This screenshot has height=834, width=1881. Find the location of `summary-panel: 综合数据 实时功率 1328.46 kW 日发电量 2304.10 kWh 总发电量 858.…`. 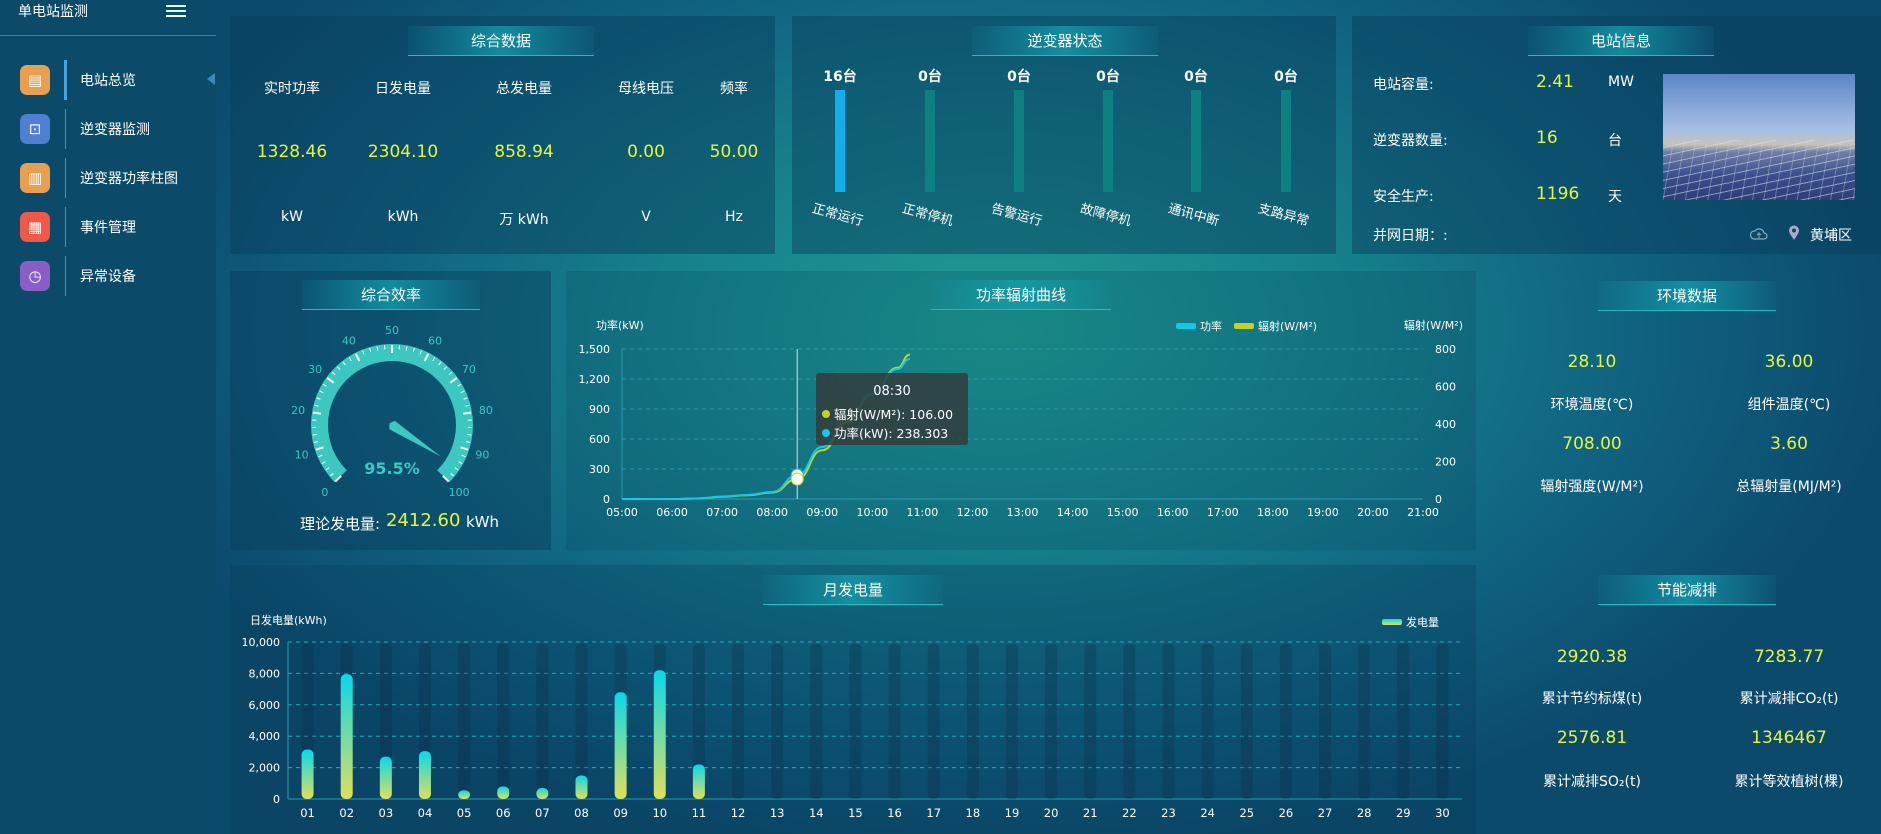

summary-panel: 综合数据 实时功率 1328.46 kW 日发电量 2304.10 kWh 总发电量 858.… is located at coordinates (502, 135).